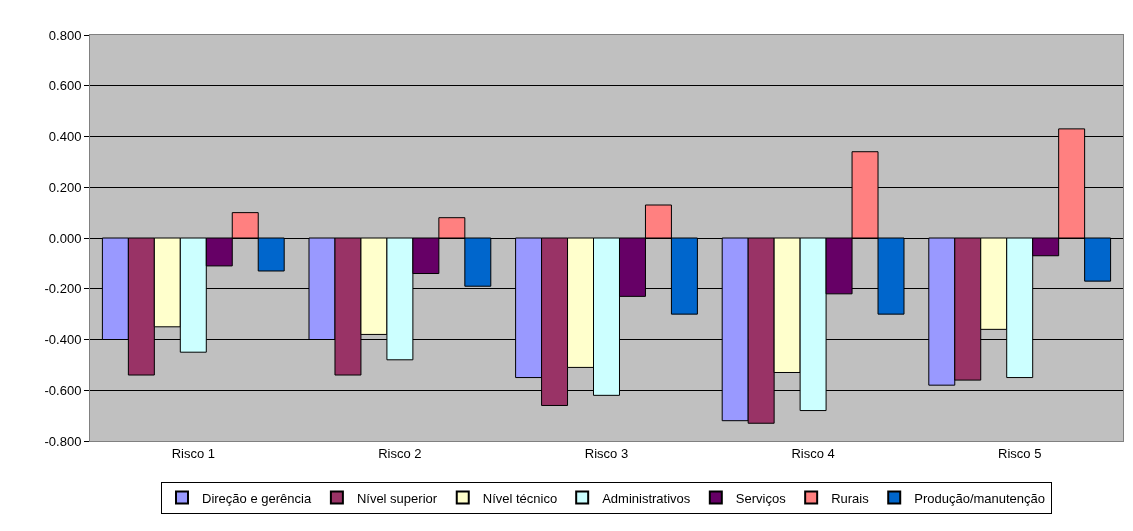 The width and height of the screenshot is (1133, 531). What do you see at coordinates (850, 498) in the screenshot?
I see `legend-label: Rurais` at bounding box center [850, 498].